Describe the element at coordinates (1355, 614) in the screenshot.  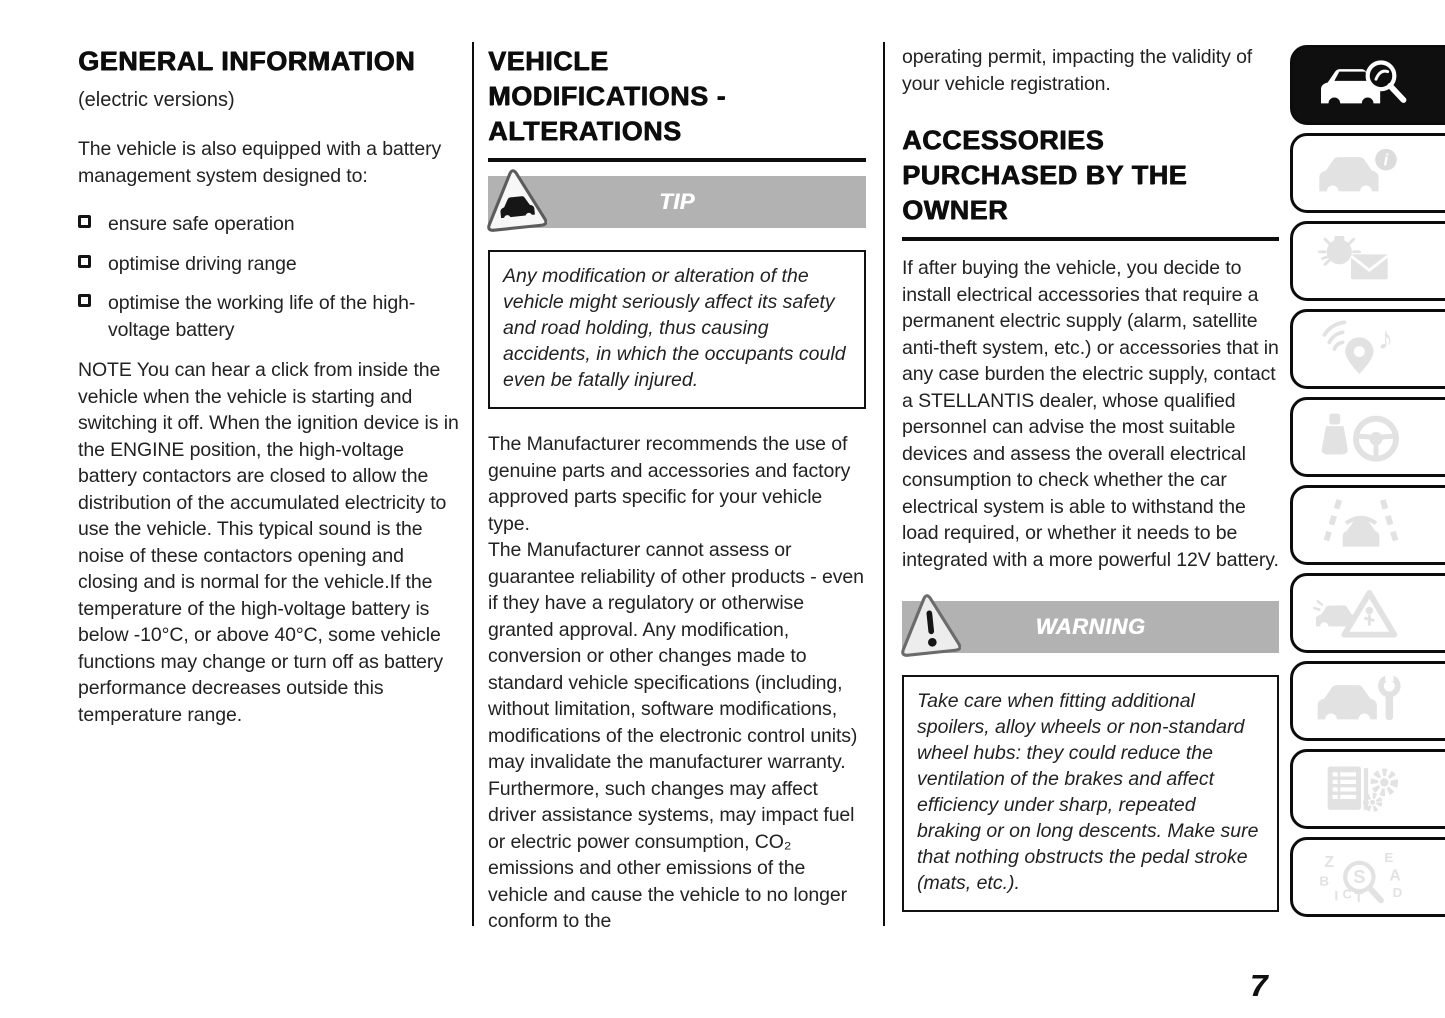
I see `breakdown-triangle-icon` at that location.